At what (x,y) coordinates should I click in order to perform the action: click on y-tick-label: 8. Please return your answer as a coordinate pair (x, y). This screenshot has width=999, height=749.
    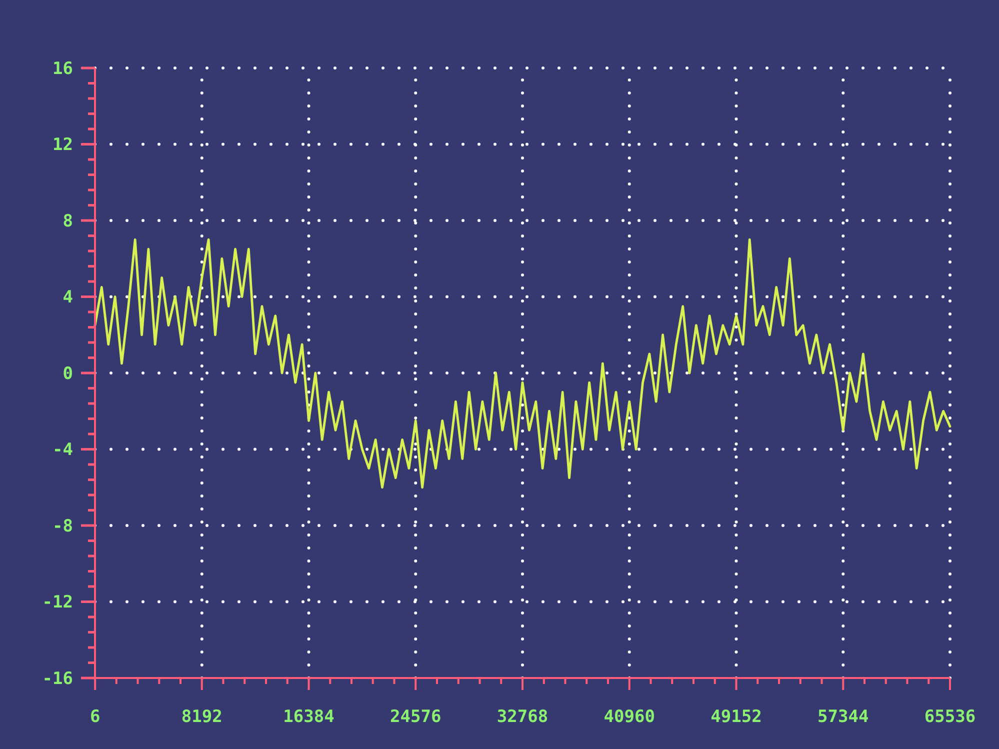
    Looking at the image, I should click on (67, 221).